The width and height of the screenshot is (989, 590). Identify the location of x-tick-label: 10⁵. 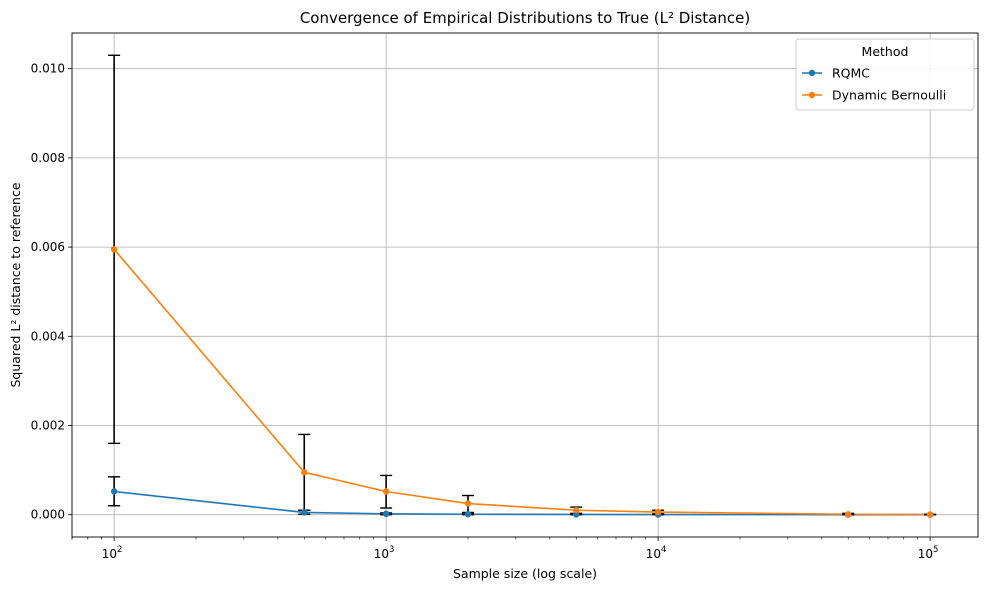
(928, 553).